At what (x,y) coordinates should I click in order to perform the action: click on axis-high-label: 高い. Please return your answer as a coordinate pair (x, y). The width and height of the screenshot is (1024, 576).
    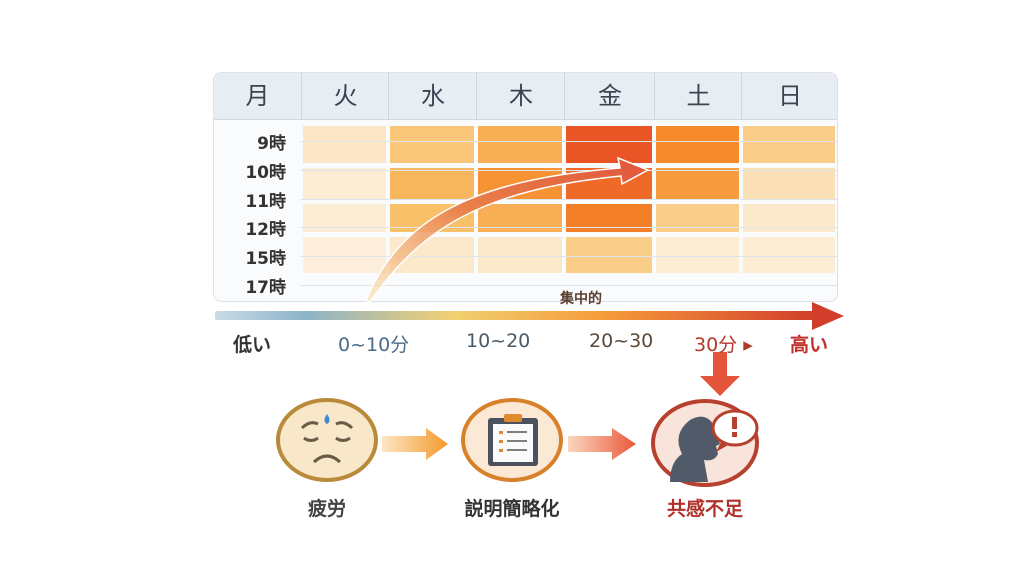
    Looking at the image, I should click on (809, 345).